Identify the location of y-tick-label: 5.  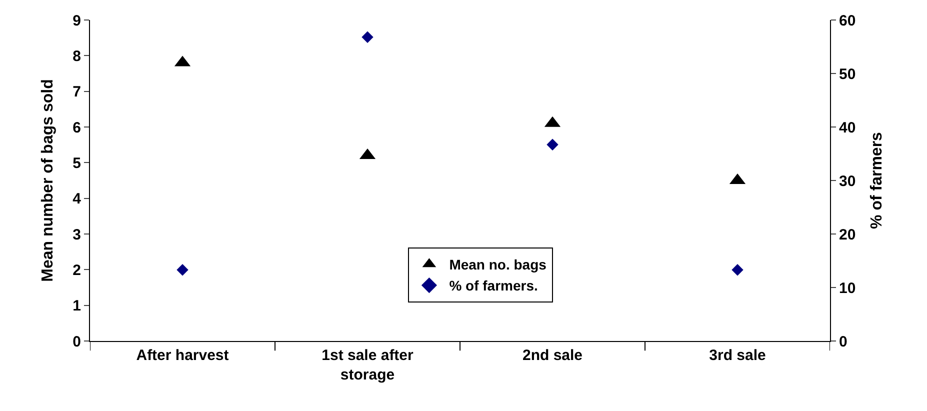
(76, 163).